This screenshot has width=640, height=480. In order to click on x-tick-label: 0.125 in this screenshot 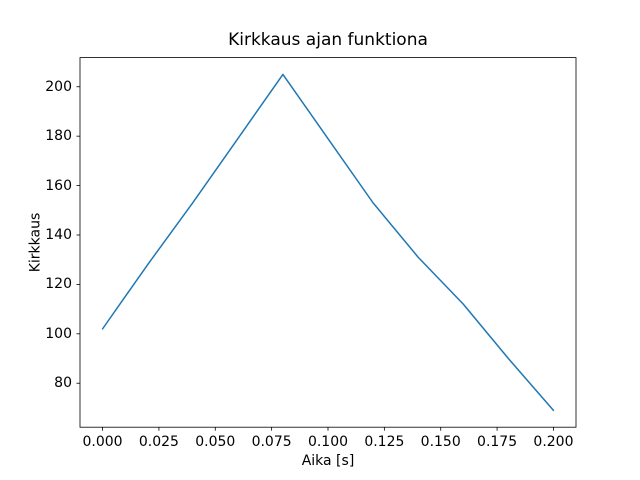, I will do `click(384, 441)`.